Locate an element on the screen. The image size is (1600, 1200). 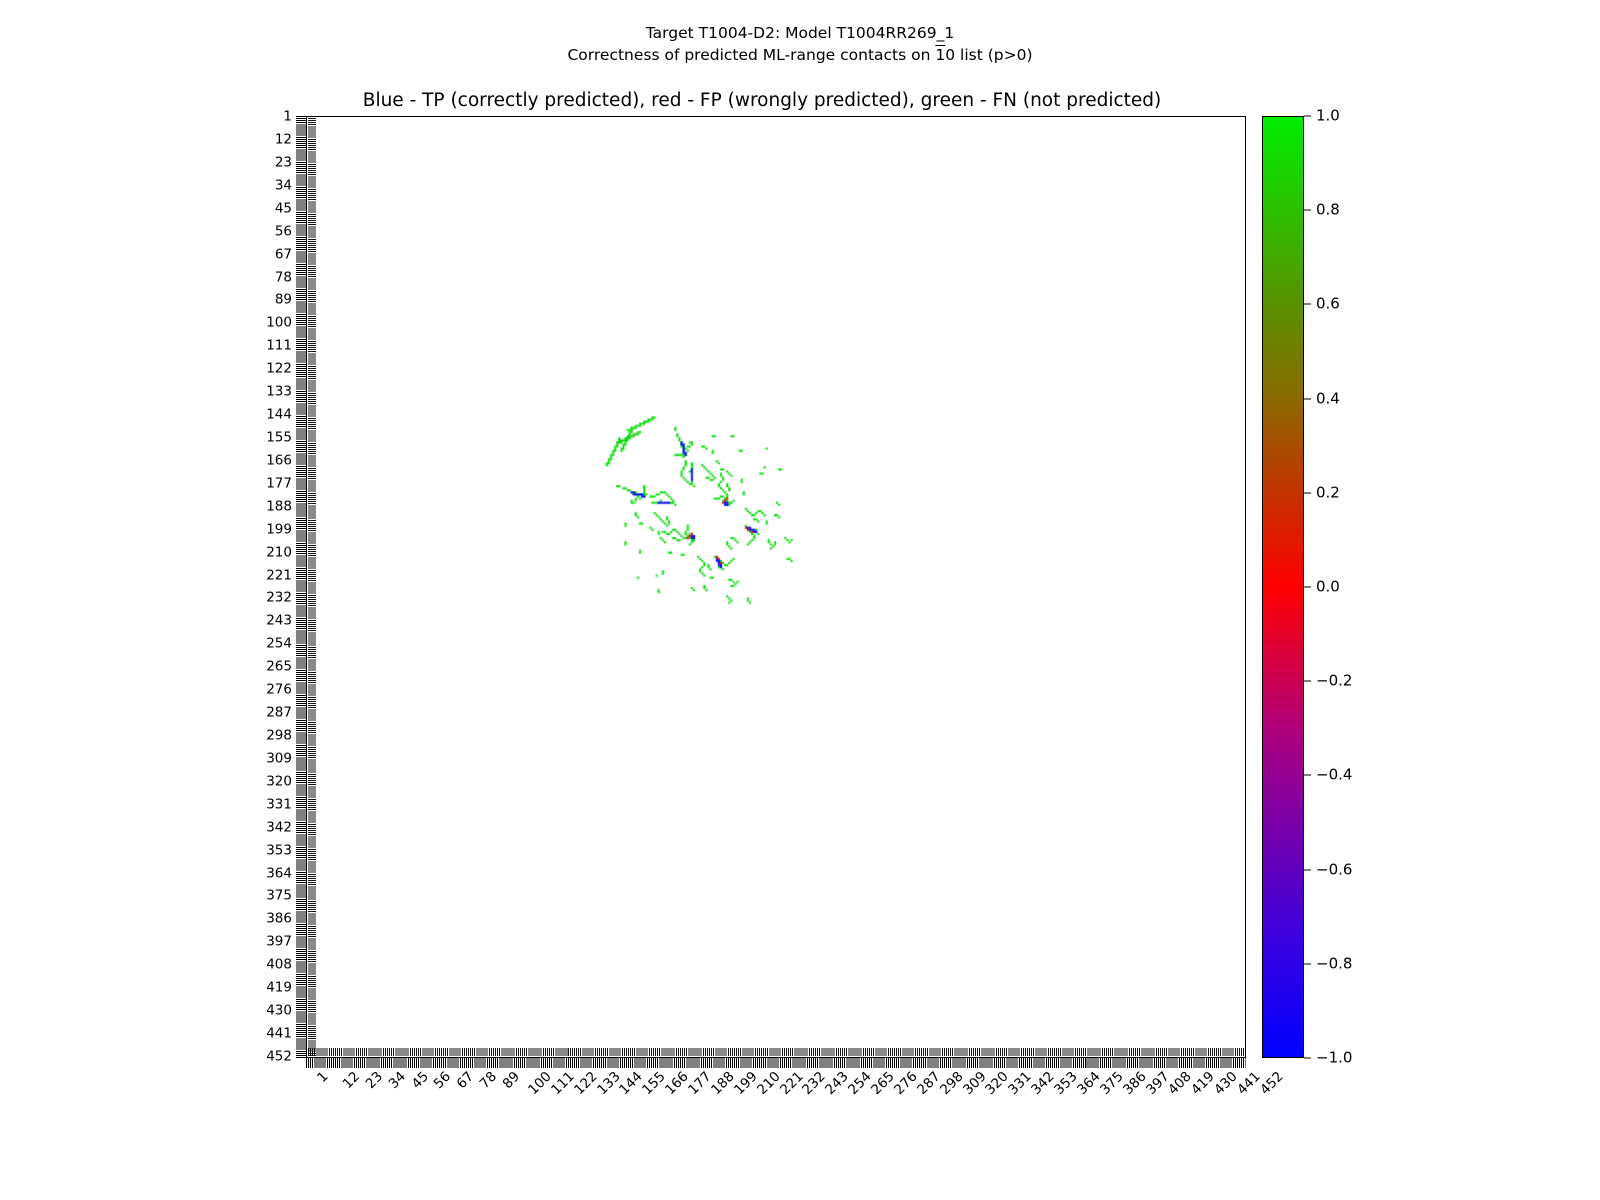
y-tick-label: 254 is located at coordinates (279, 643).